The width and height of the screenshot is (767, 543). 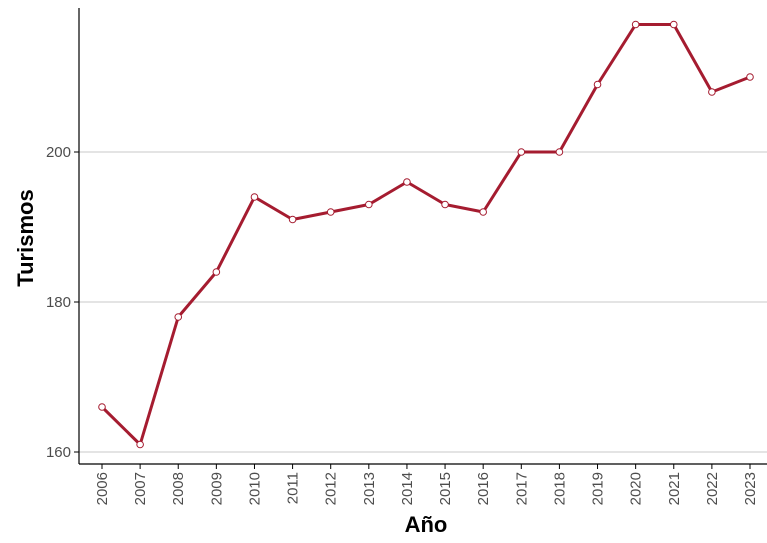 I want to click on x-tick-label: 2015, so click(x=445, y=488).